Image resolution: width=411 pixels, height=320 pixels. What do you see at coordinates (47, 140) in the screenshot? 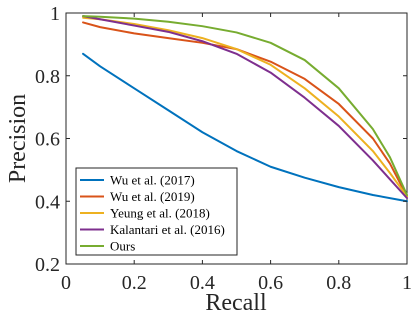
I see `y-tick-label-2: 0.6` at bounding box center [47, 140].